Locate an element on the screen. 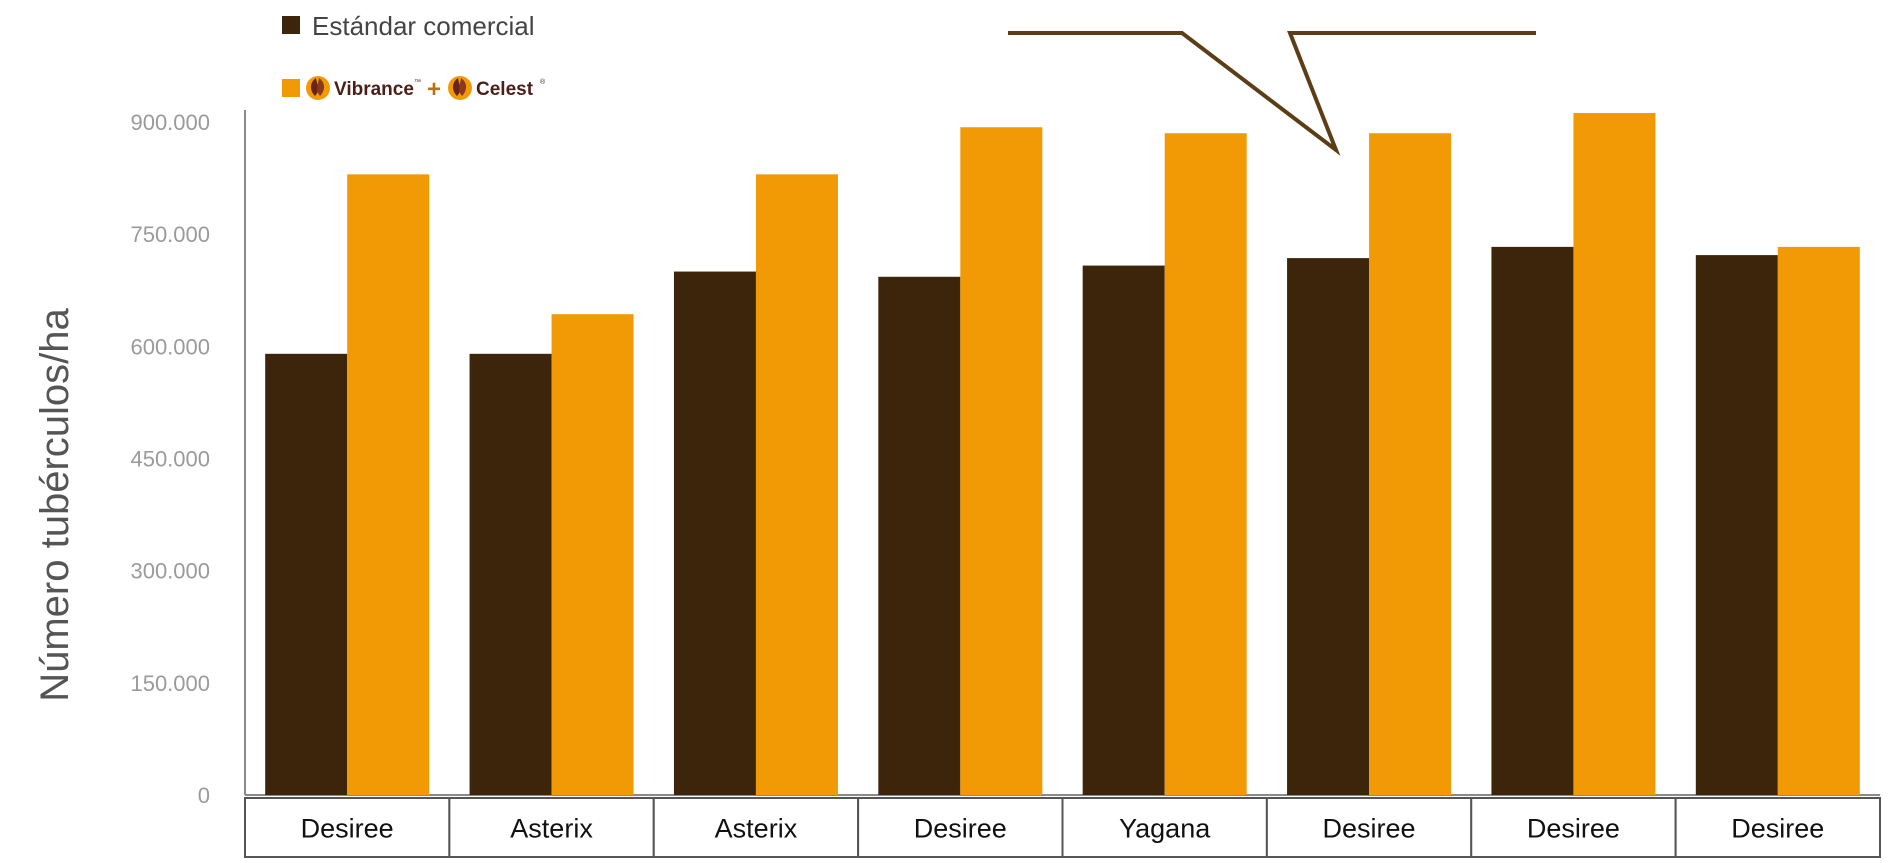  legend-brand-vibrance: Vibrance is located at coordinates (374, 89).